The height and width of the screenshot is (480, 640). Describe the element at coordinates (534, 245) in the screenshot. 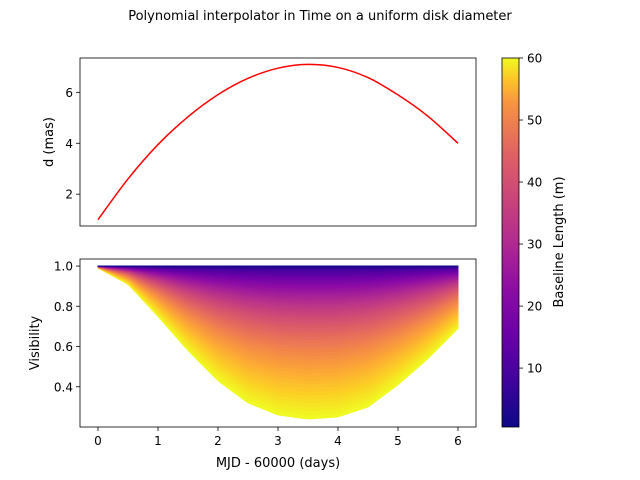

I see `colorbar-tick-label: 30` at that location.